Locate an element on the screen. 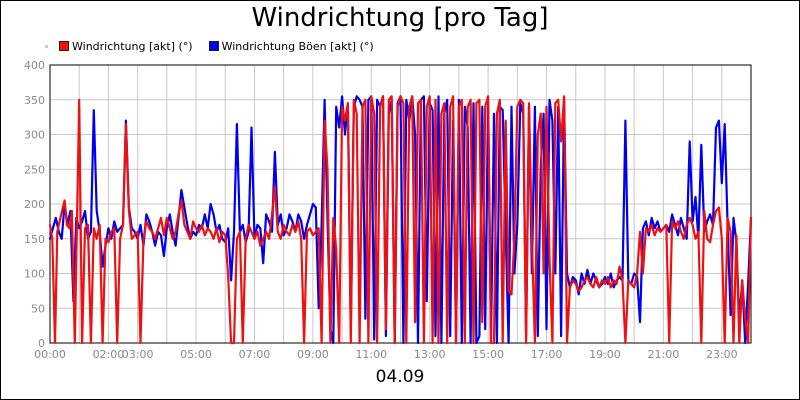 Image resolution: width=800 pixels, height=400 pixels. legend-item-direction: Windrichtung [akt] (°) is located at coordinates (126, 46).